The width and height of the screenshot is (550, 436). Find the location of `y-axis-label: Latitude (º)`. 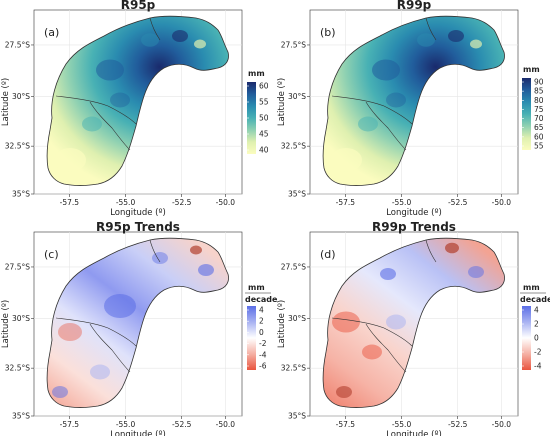

y-axis-label: Latitude (º) is located at coordinates (282, 102).